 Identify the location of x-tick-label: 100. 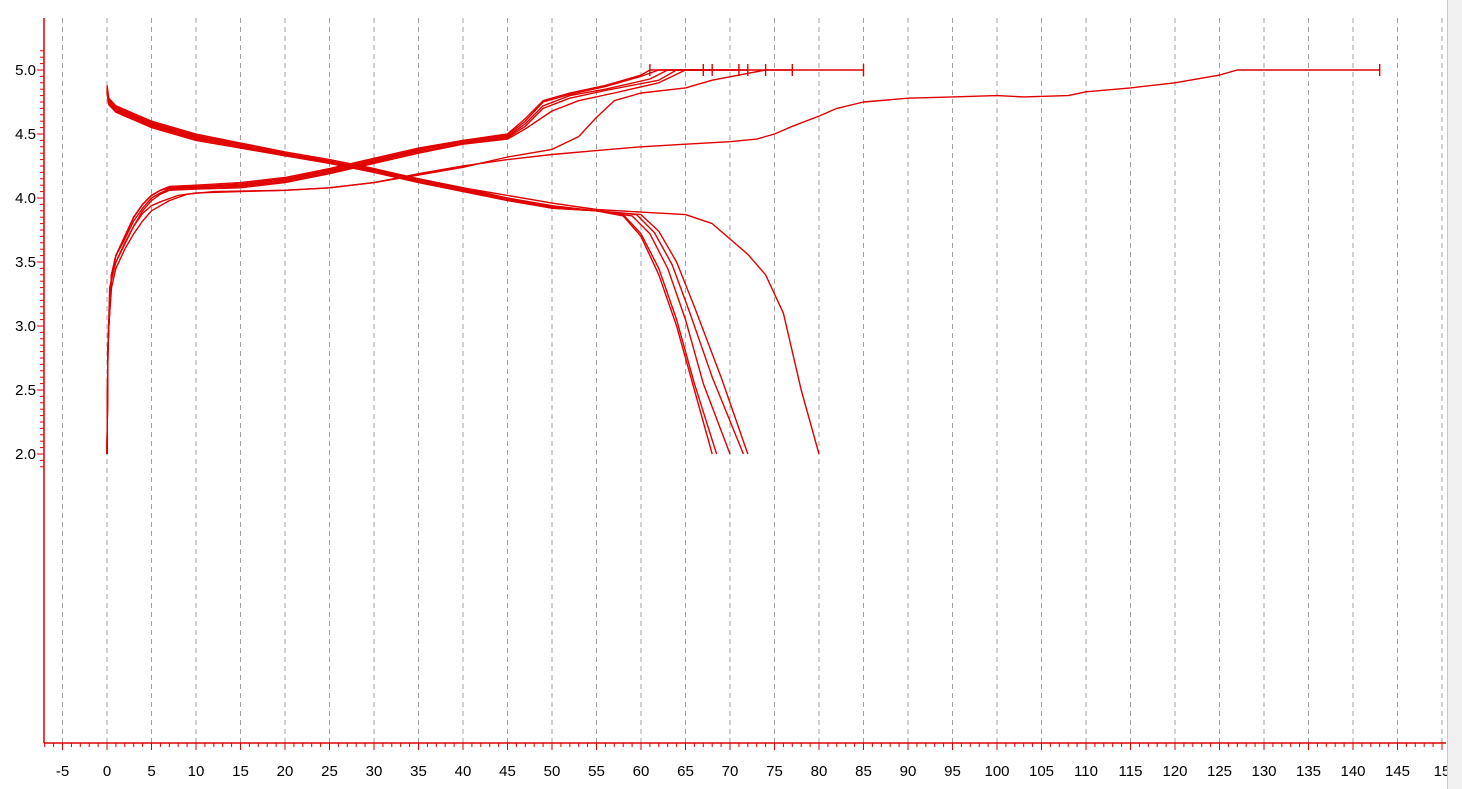
(996, 771).